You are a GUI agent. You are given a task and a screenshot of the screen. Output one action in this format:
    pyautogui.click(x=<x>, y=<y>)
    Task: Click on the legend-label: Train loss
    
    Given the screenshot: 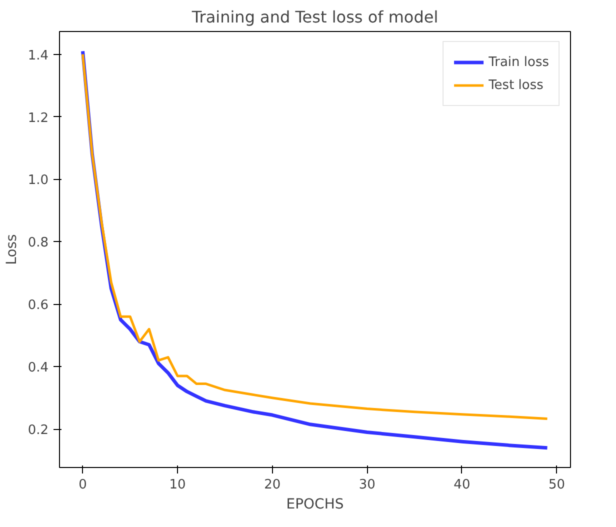 What is the action you would take?
    pyautogui.click(x=518, y=62)
    